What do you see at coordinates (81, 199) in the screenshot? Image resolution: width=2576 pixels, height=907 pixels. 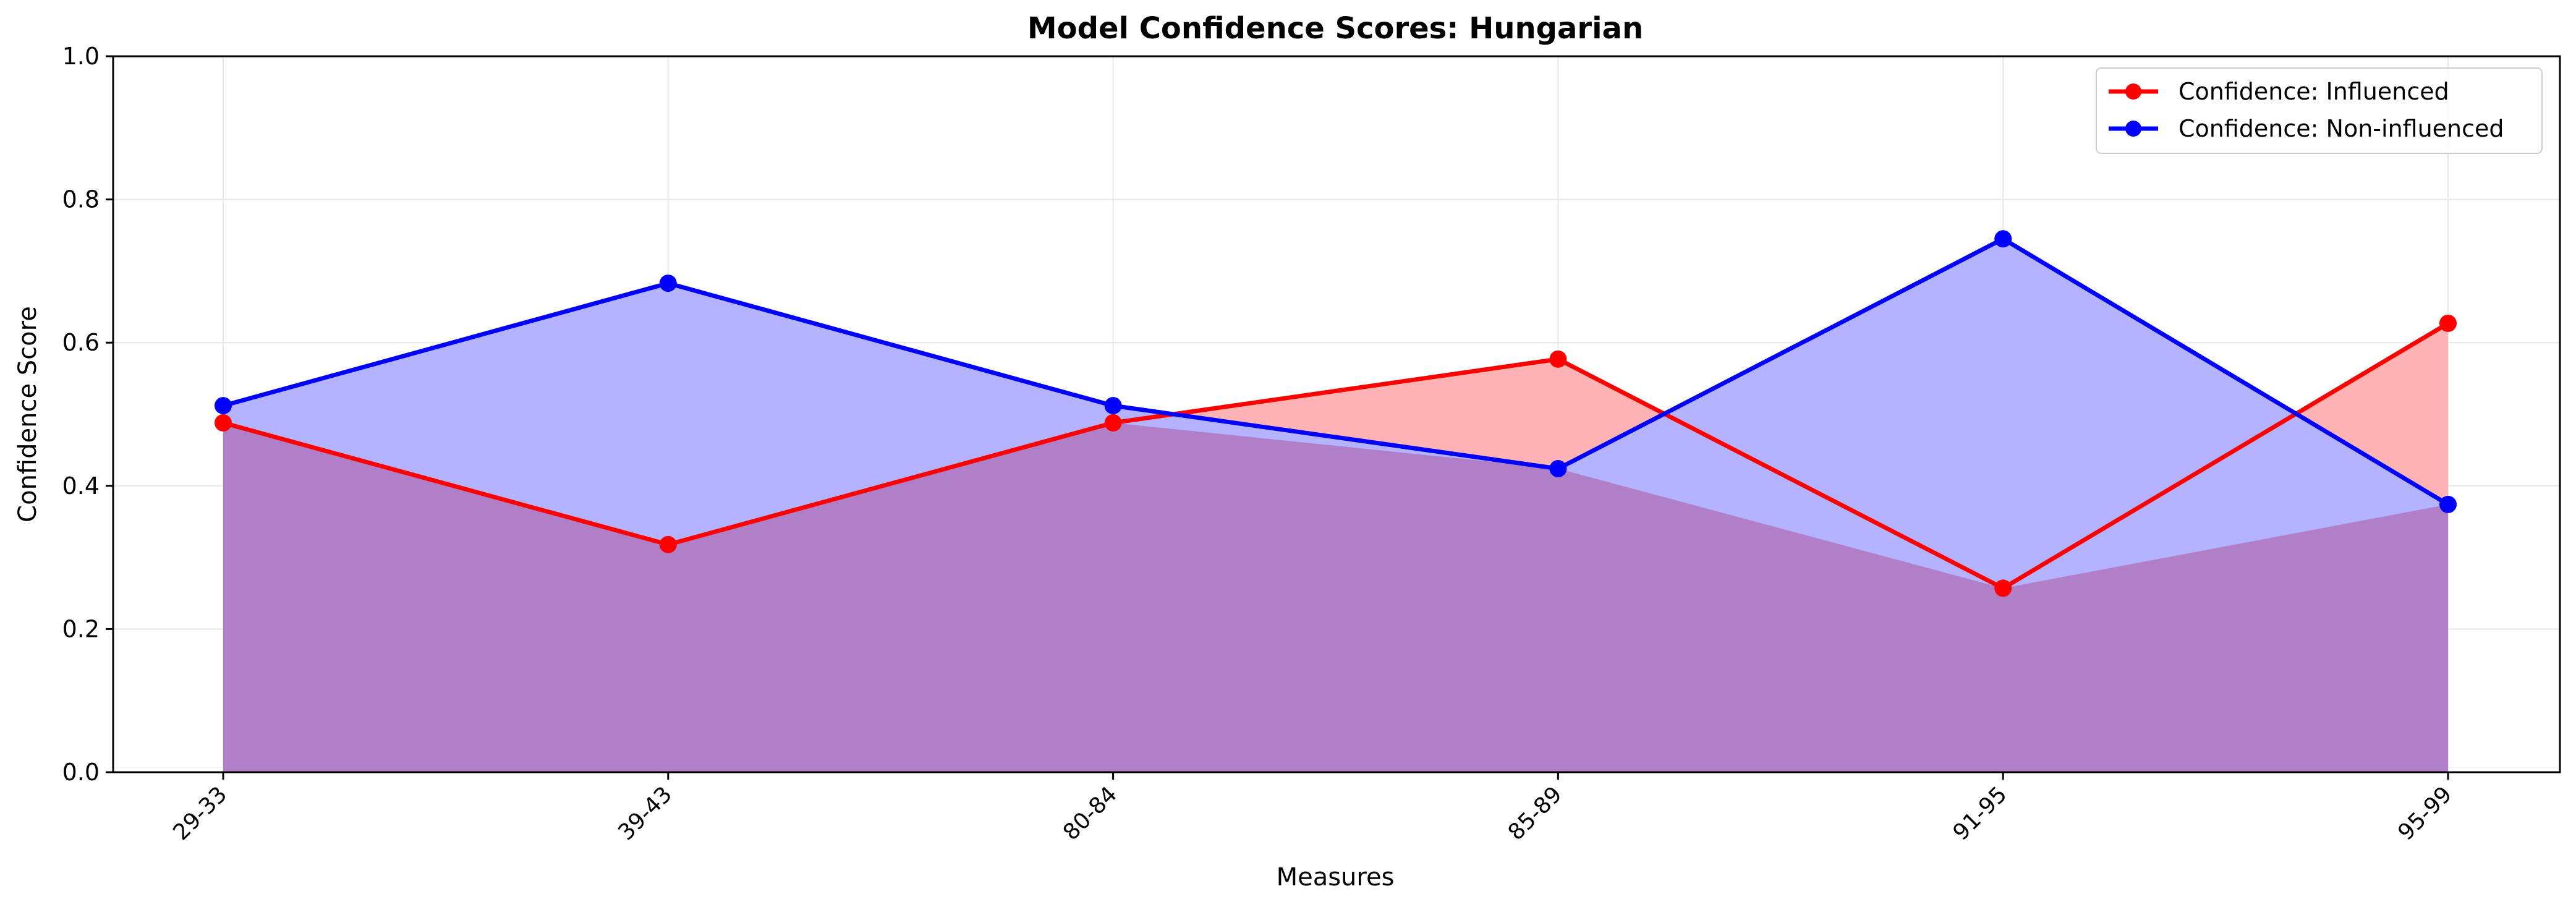 I see `y-tick-label: 0.8` at bounding box center [81, 199].